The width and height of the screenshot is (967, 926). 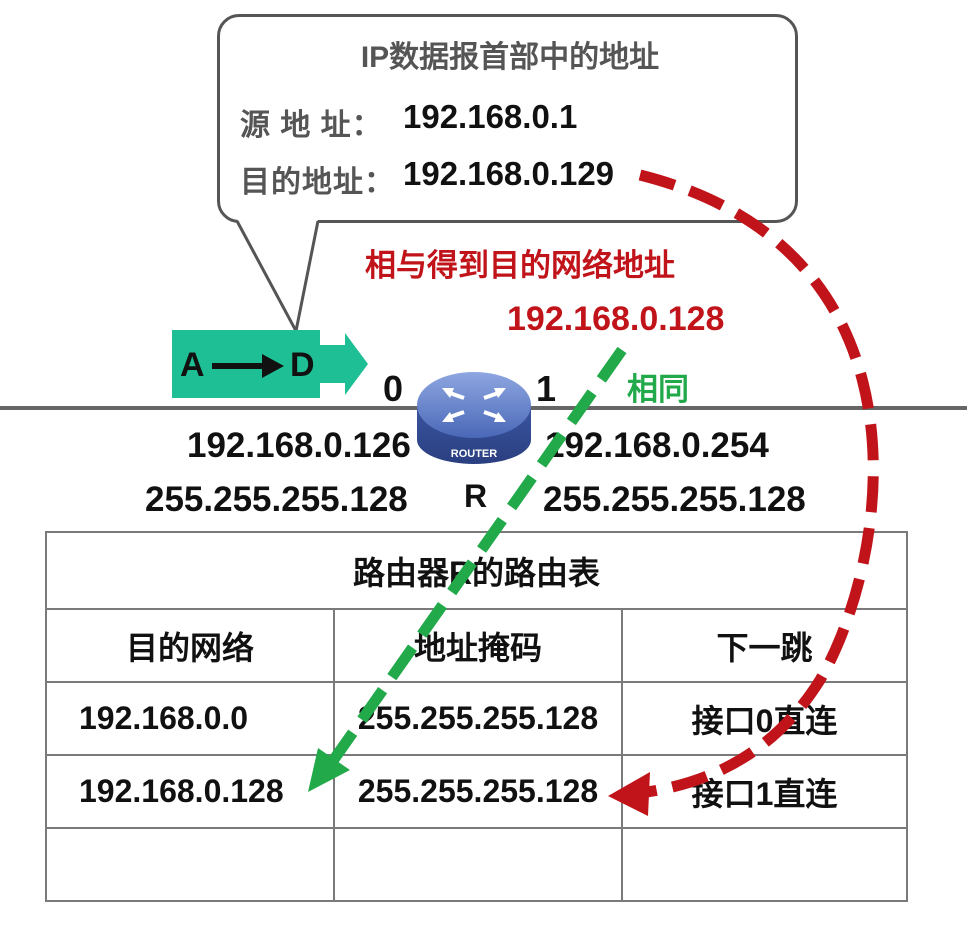 I want to click on packet-source-label: A, so click(x=192, y=365).